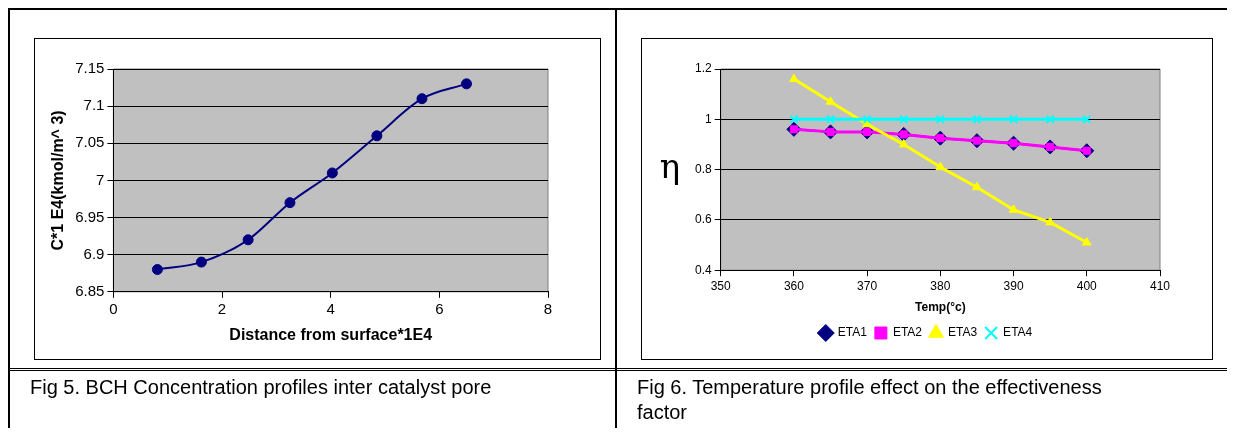 The width and height of the screenshot is (1233, 434). I want to click on y-tick-label: 7, so click(100, 179).